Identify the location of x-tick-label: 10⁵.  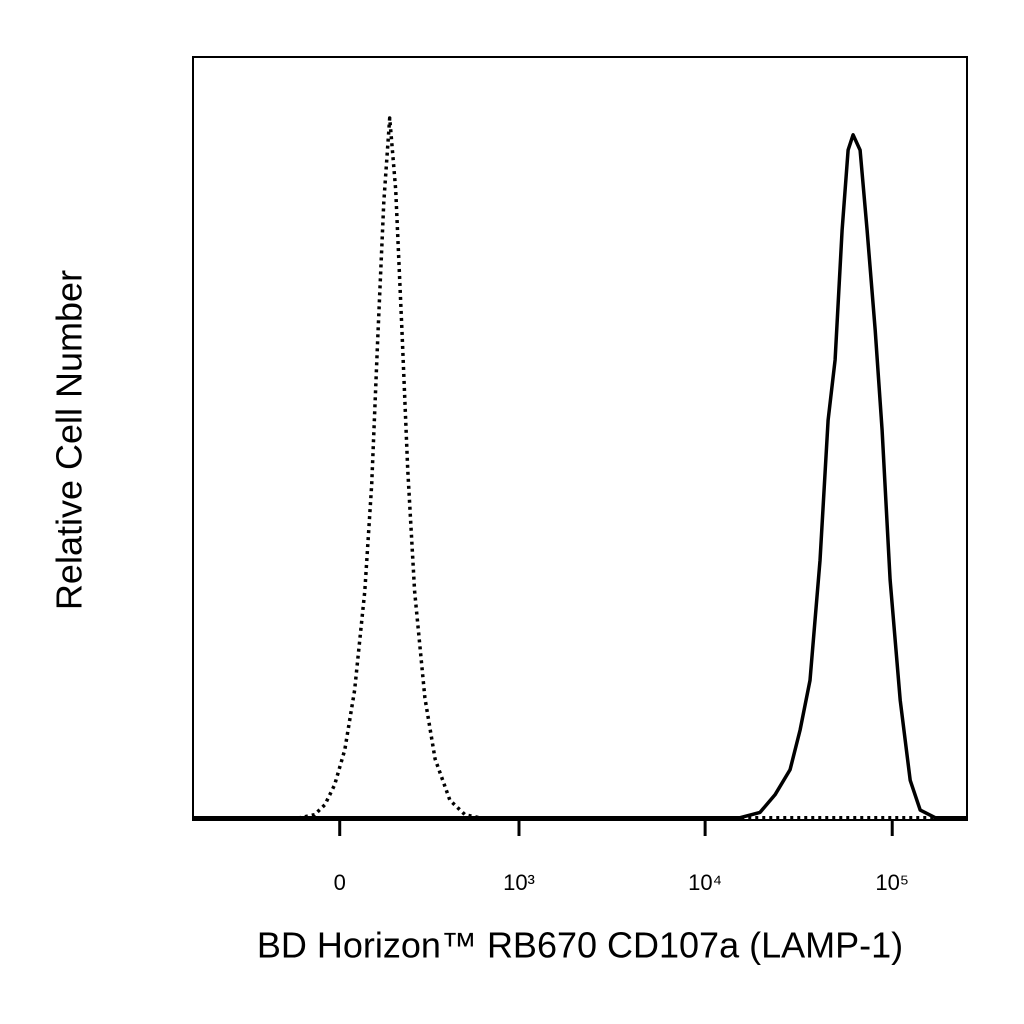
(892, 882).